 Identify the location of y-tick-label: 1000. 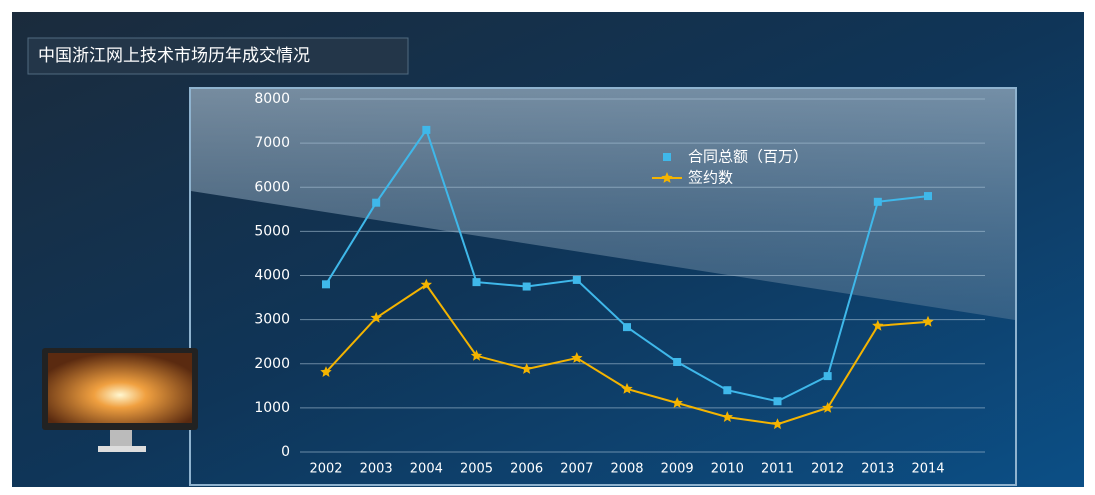
(272, 408).